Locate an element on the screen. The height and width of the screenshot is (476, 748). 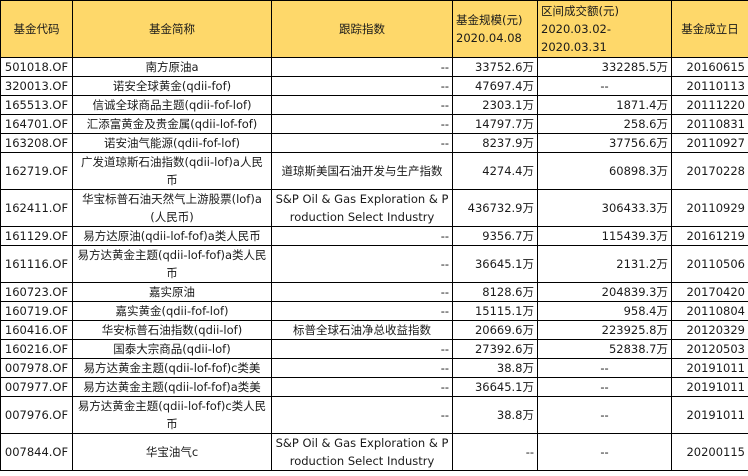
cell-inception: 20110831 is located at coordinates (709, 124).